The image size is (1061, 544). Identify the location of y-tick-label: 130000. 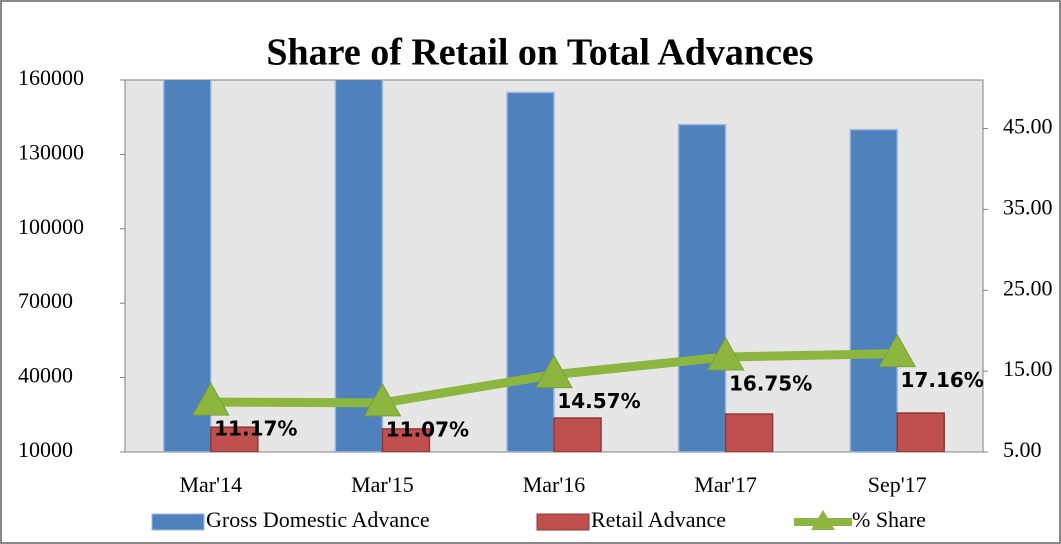
(51, 151).